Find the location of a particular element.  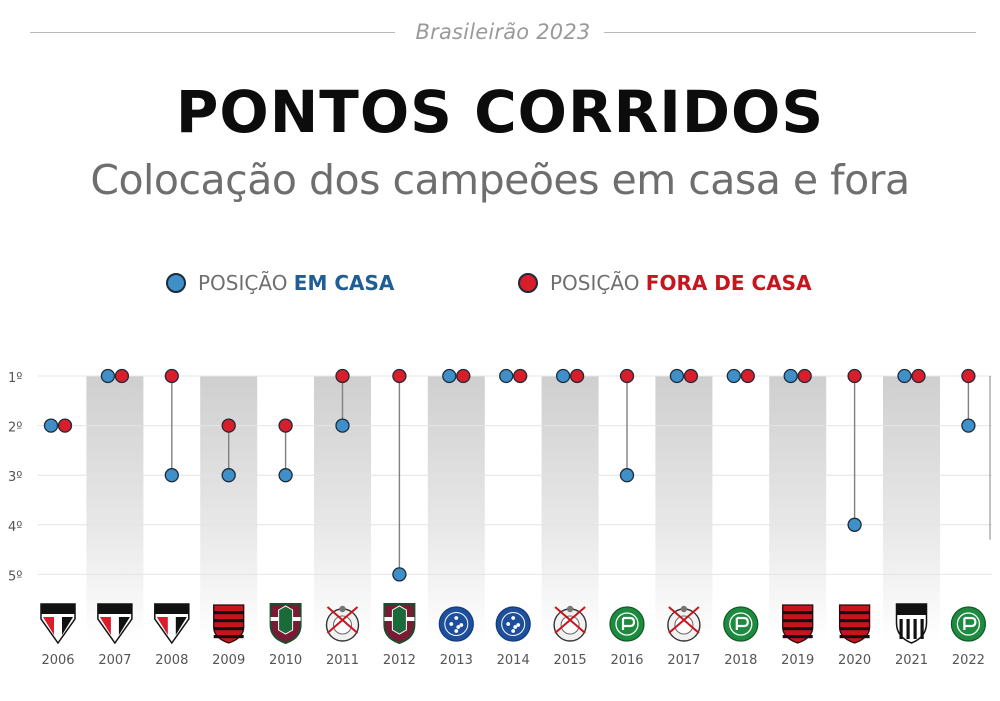

x-tick-label: 2020 is located at coordinates (854, 660).